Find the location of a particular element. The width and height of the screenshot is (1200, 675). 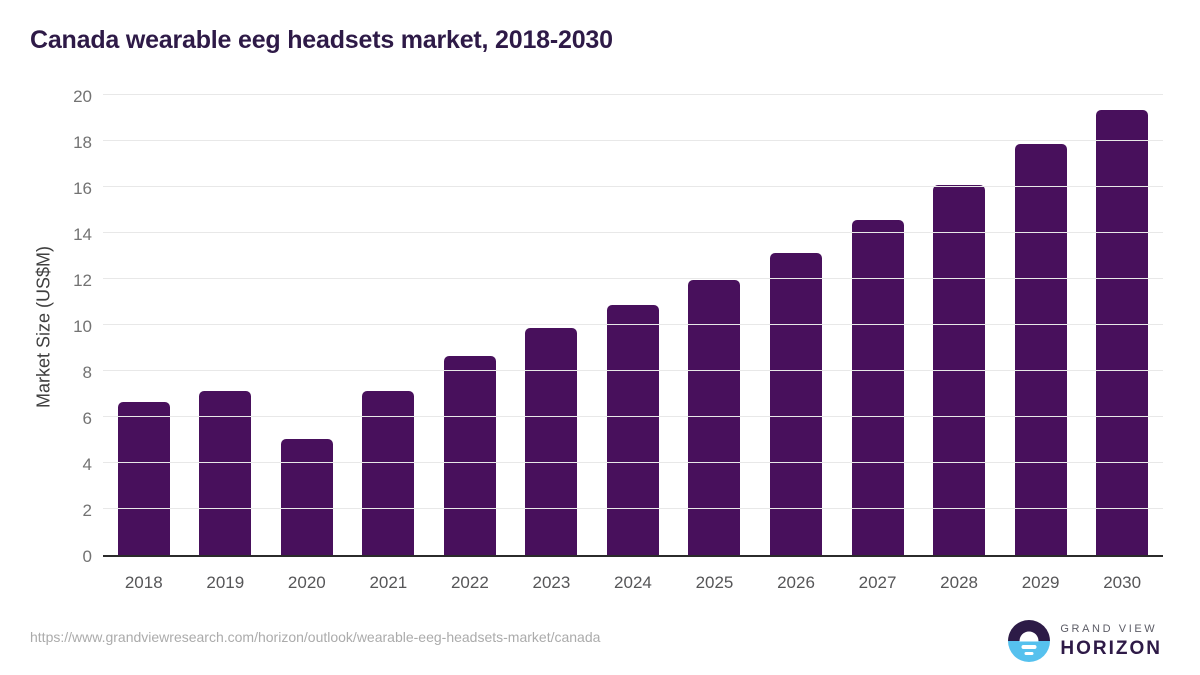

y-axis-tick: 0 is located at coordinates (87, 556).